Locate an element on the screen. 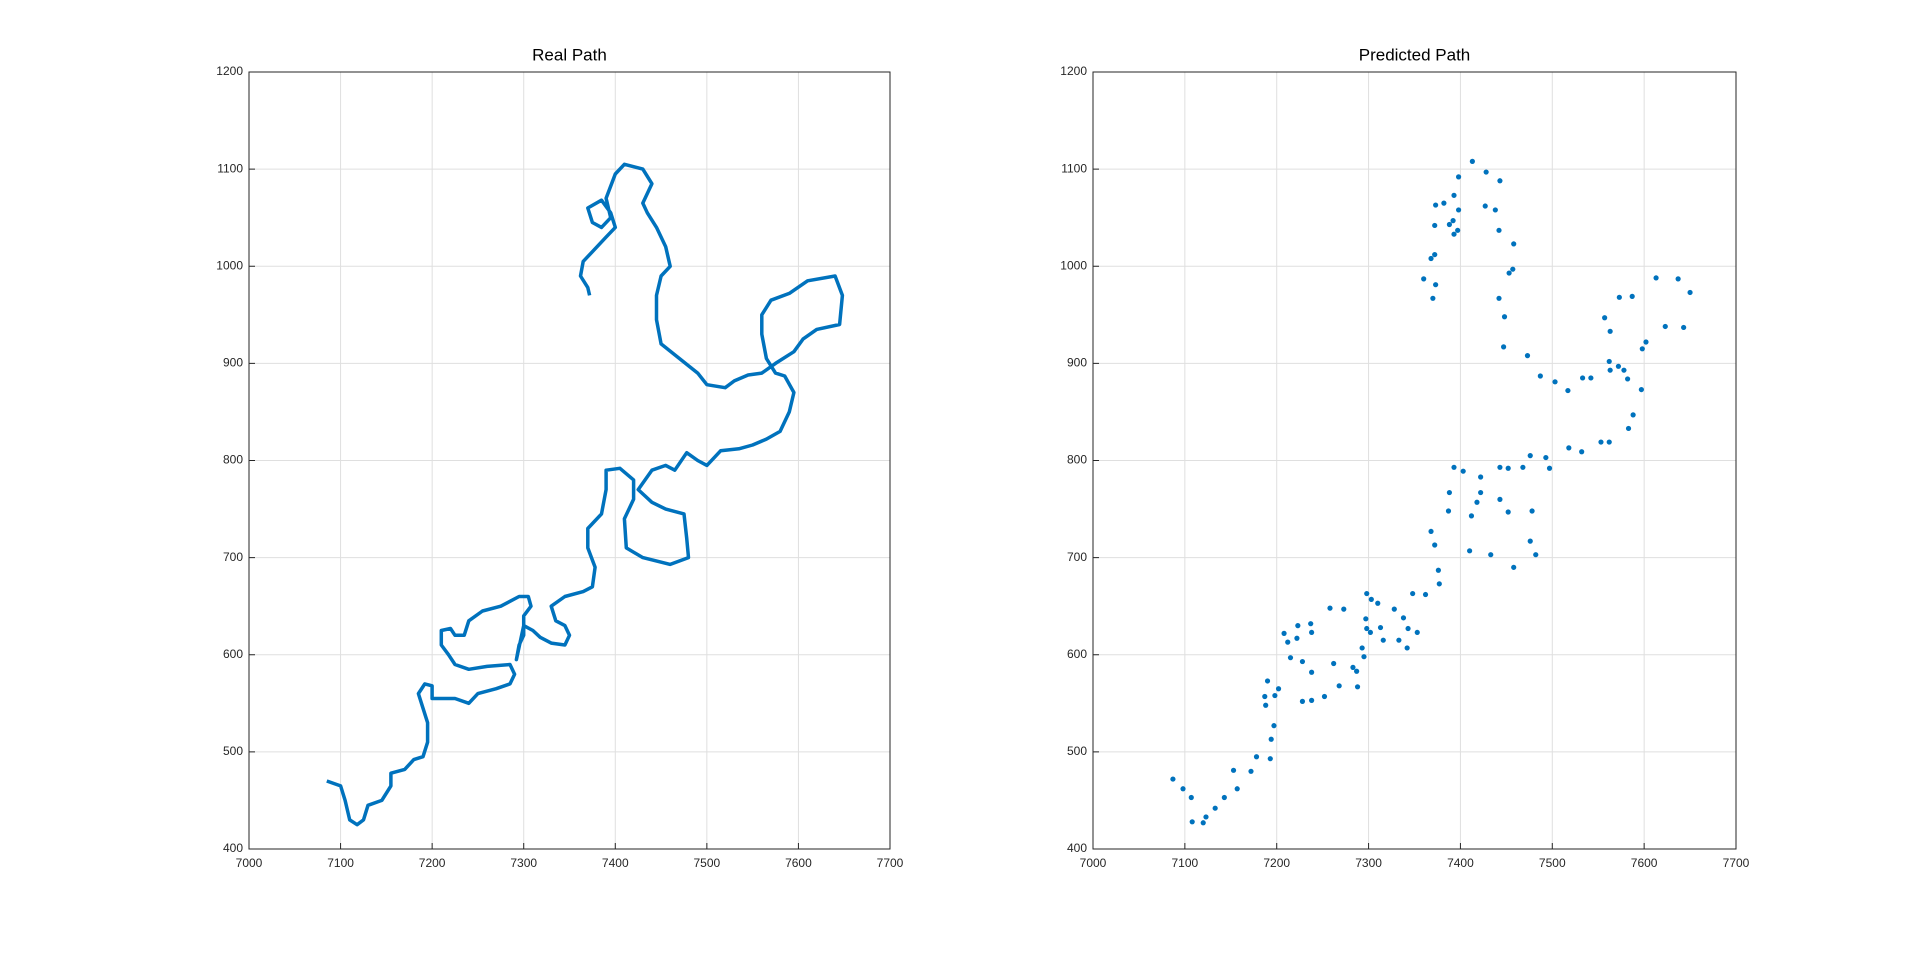 The height and width of the screenshot is (954, 1920). x-tick-label: 7100 is located at coordinates (340, 863).